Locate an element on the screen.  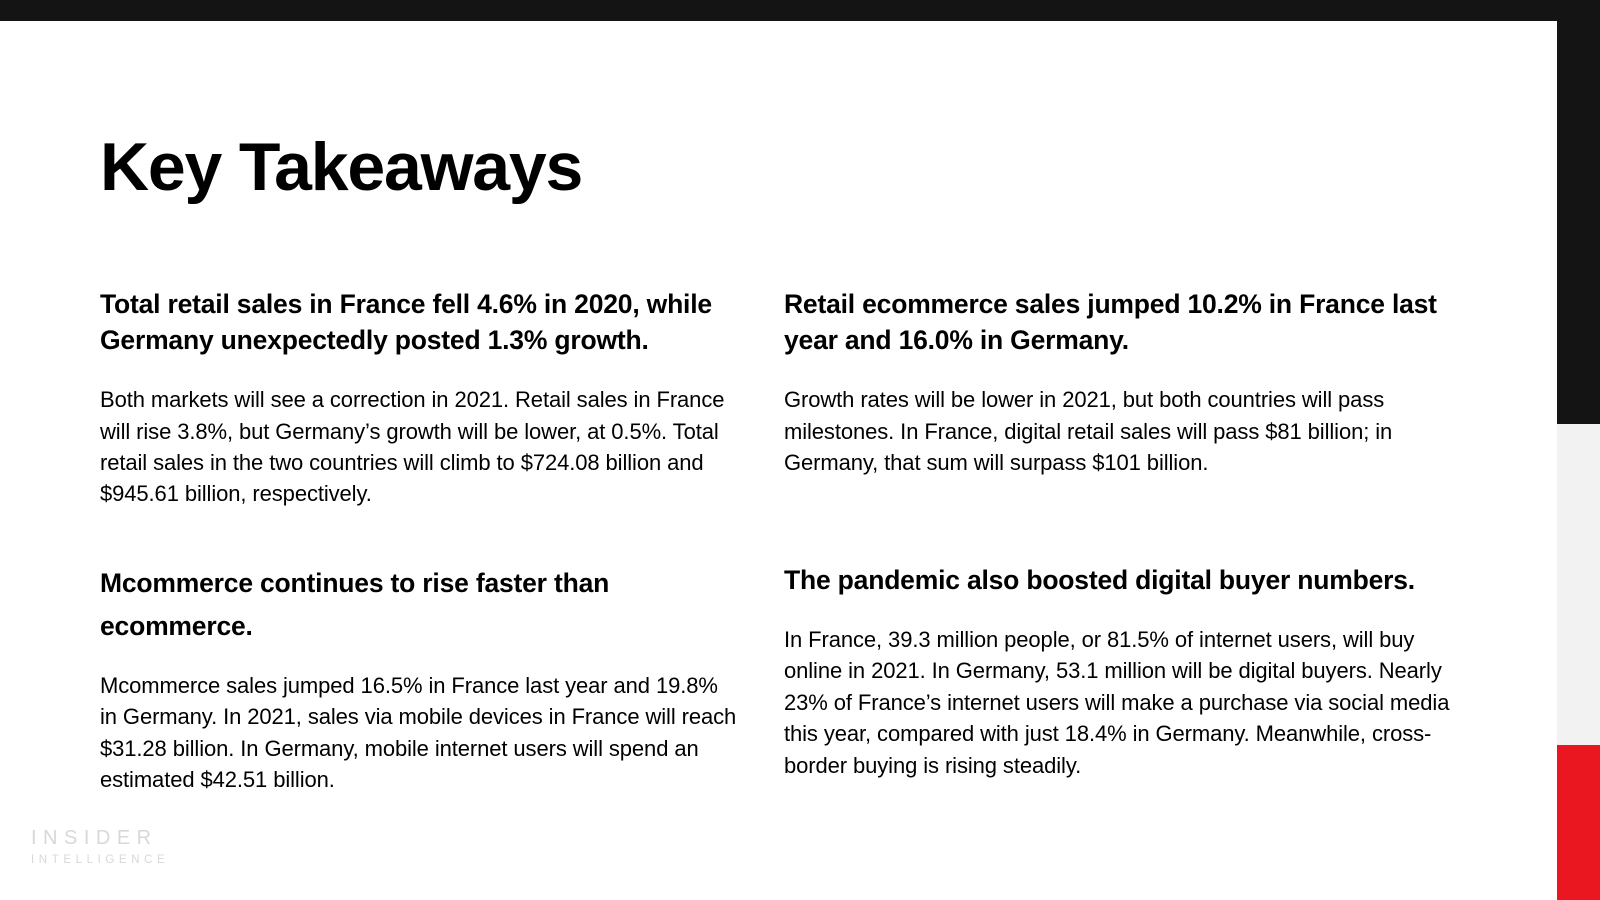
logo-line-intelligence: INTELLIGENCE is located at coordinates (100, 860).